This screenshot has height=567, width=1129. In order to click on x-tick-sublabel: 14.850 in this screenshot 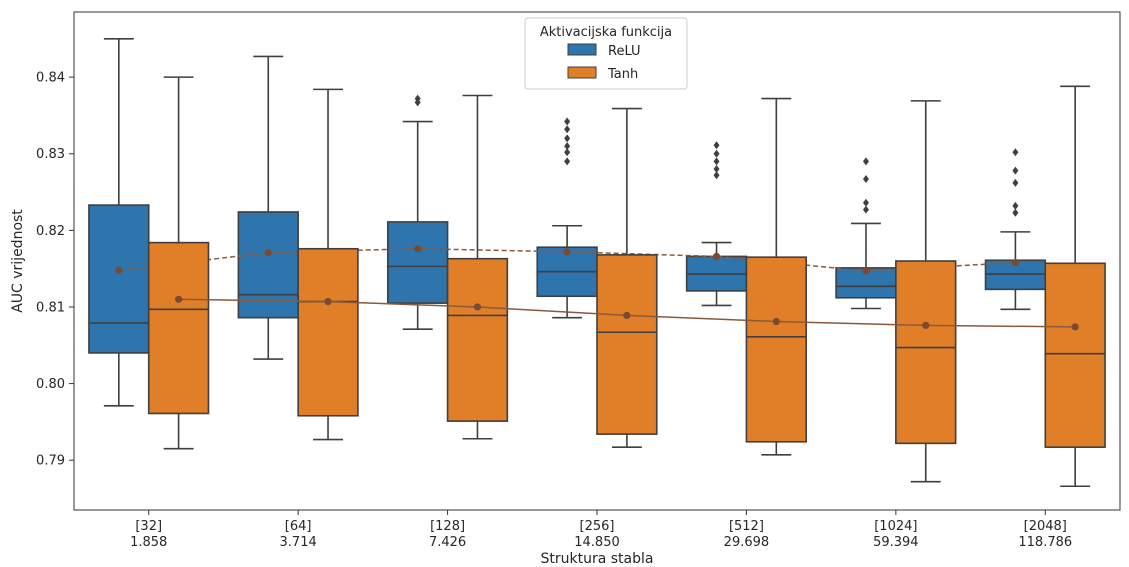, I will do `click(597, 542)`.